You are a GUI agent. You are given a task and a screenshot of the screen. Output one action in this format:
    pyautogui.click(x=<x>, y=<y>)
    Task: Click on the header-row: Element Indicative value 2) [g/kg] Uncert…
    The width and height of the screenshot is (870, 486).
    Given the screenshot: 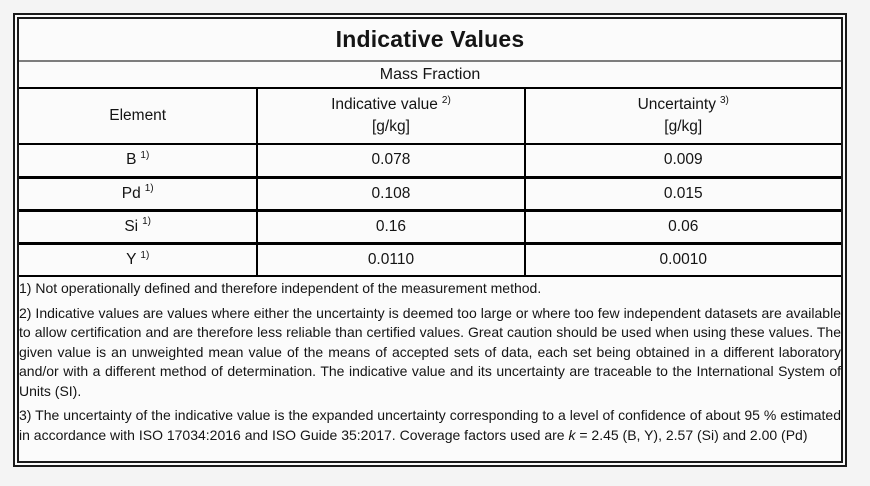 What is the action you would take?
    pyautogui.click(x=430, y=116)
    